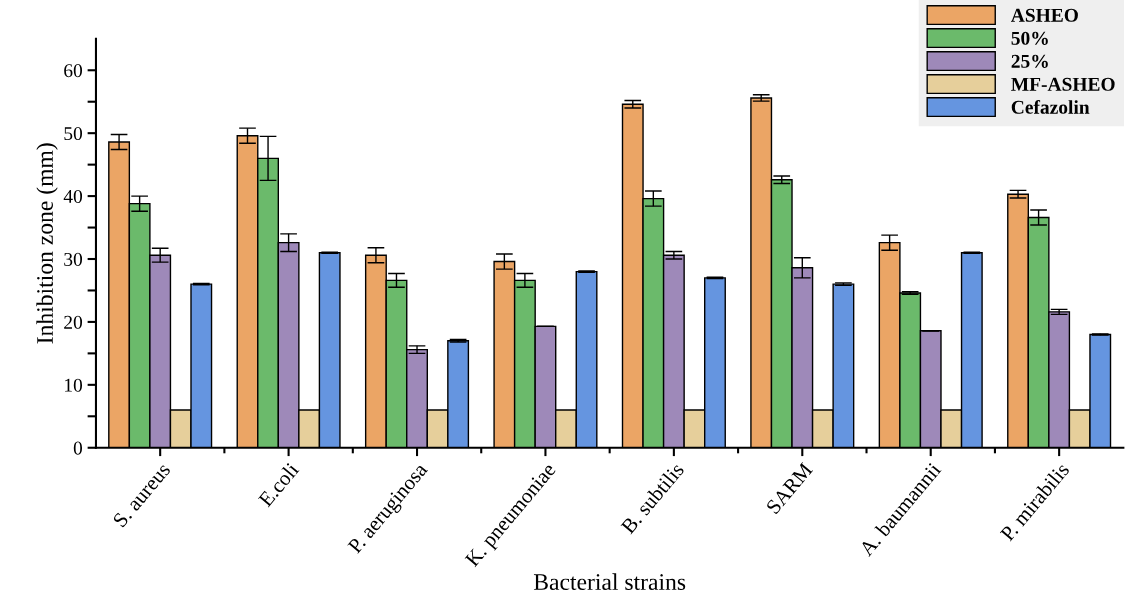 This screenshot has width=1129, height=597. What do you see at coordinates (78, 448) in the screenshot?
I see `y-tick-label: 0` at bounding box center [78, 448].